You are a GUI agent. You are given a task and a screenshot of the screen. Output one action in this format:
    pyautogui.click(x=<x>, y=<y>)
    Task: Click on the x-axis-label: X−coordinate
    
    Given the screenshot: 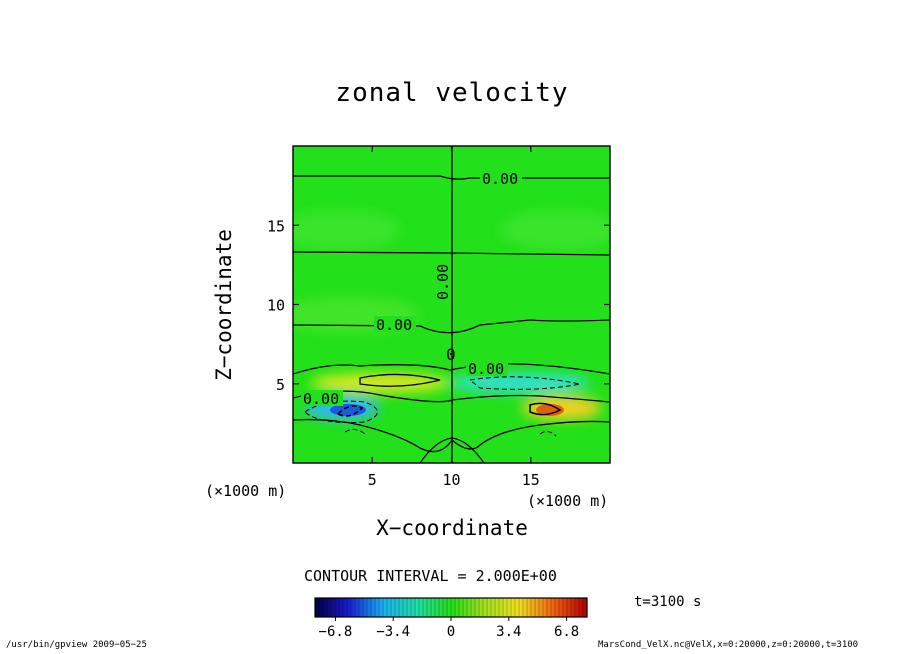 What is the action you would take?
    pyautogui.click(x=452, y=528)
    